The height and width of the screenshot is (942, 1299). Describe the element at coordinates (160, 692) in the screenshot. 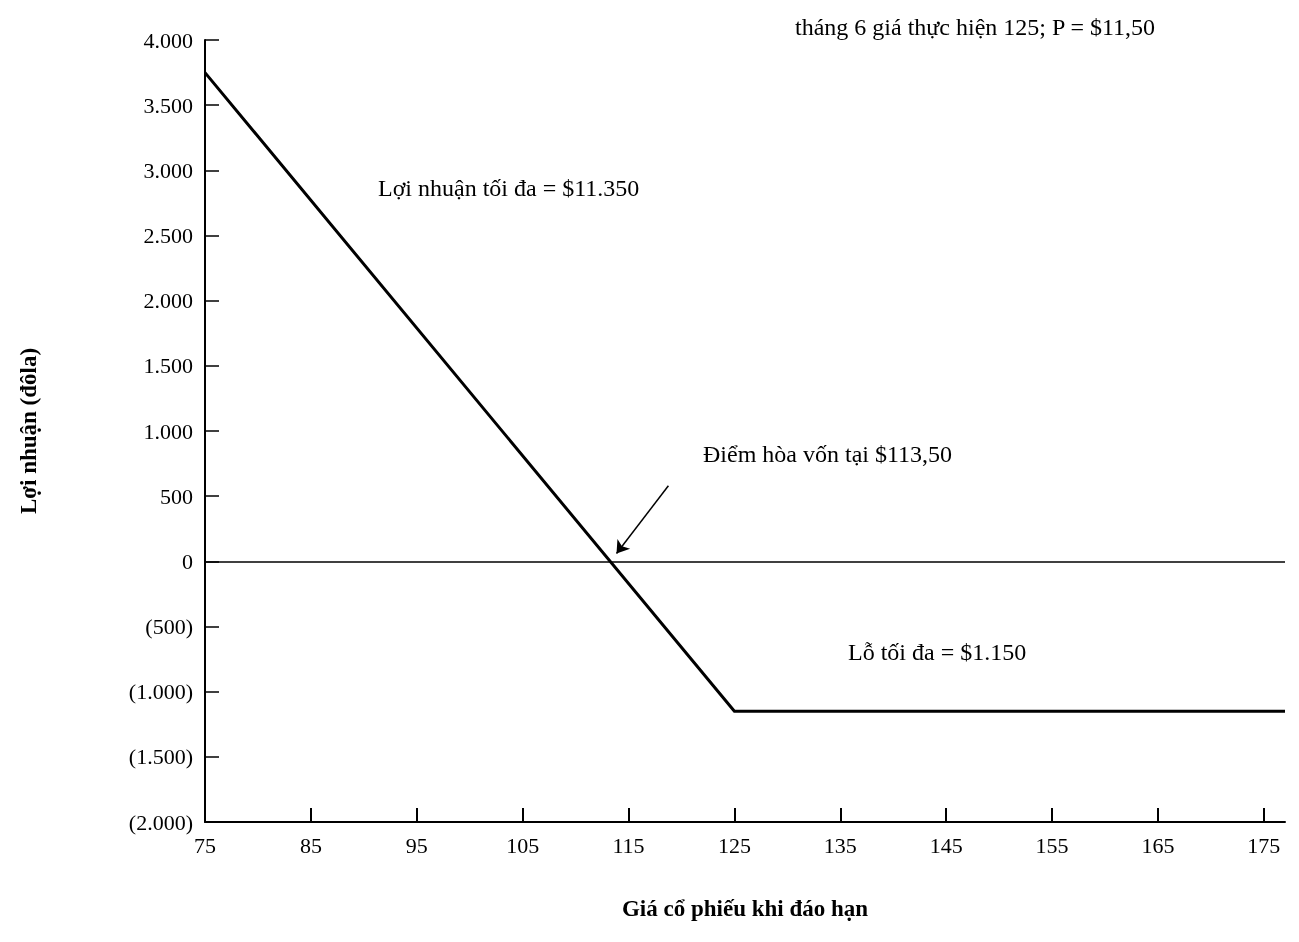

I see `y-tick-label: (1.000)` at that location.